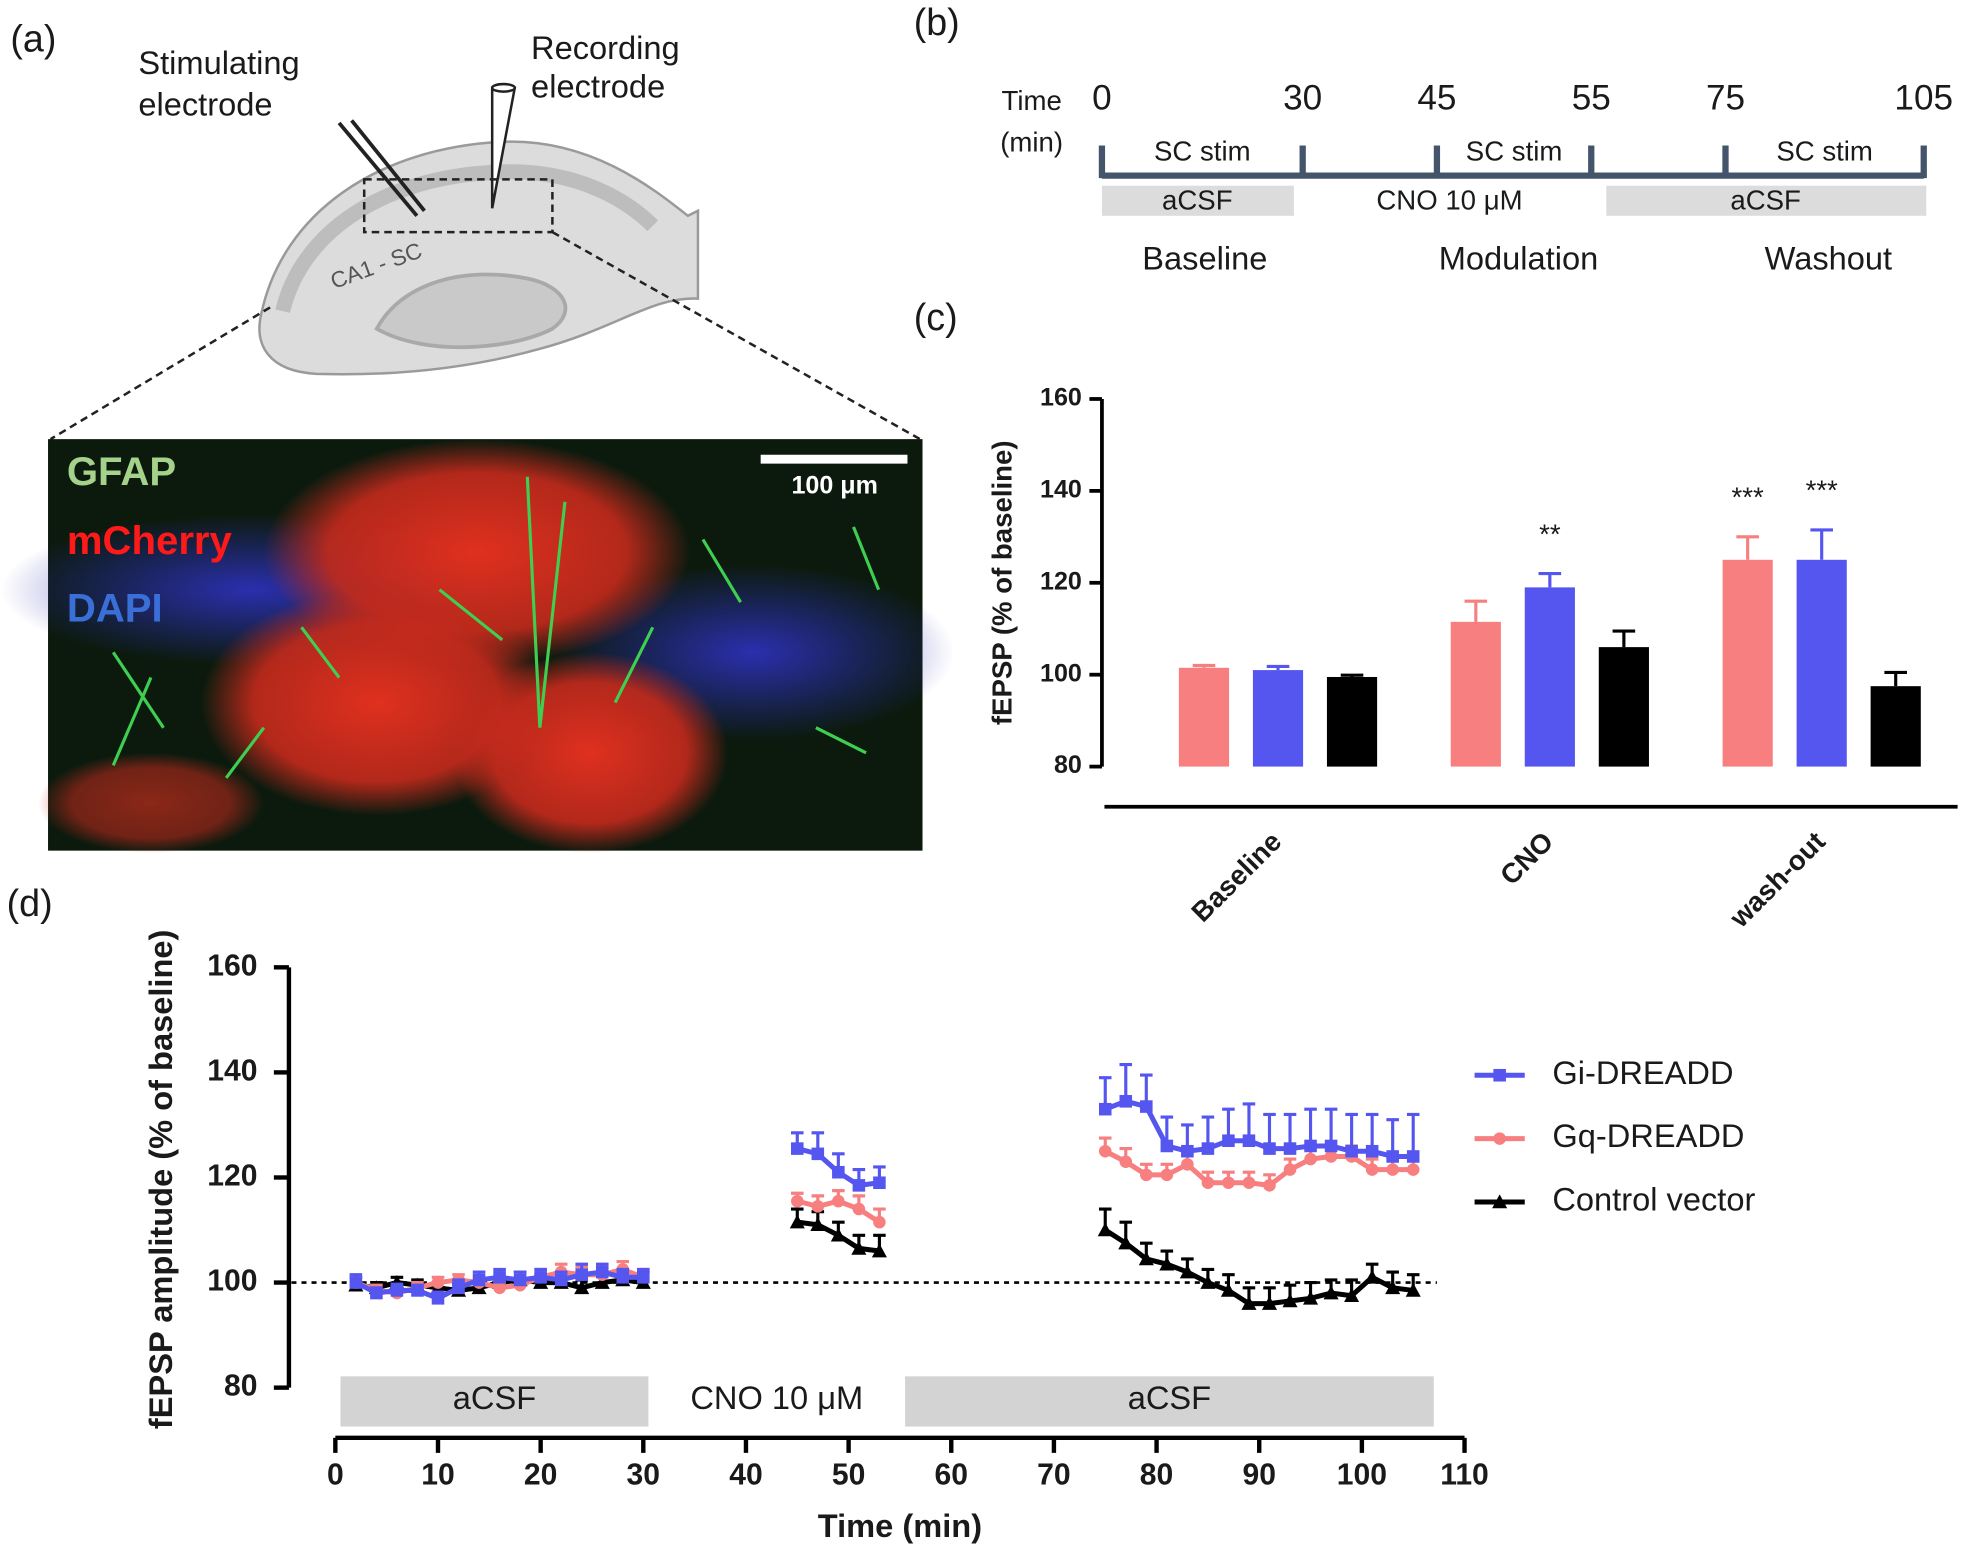 The width and height of the screenshot is (1968, 1552). Describe the element at coordinates (834, 485) in the screenshot. I see `scale-label: 100 μm` at that location.